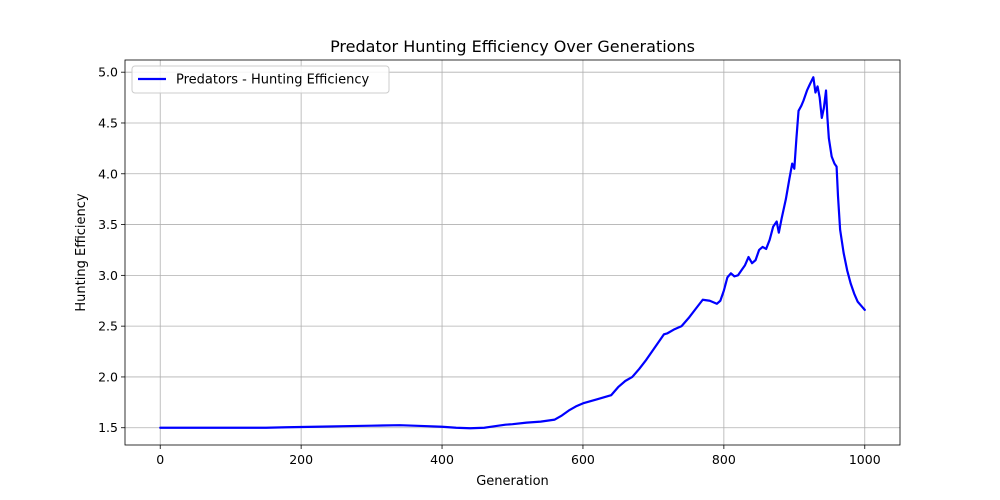 This screenshot has height=500, width=1000. Describe the element at coordinates (108, 72) in the screenshot. I see `y-tick-label: 5.0` at that location.